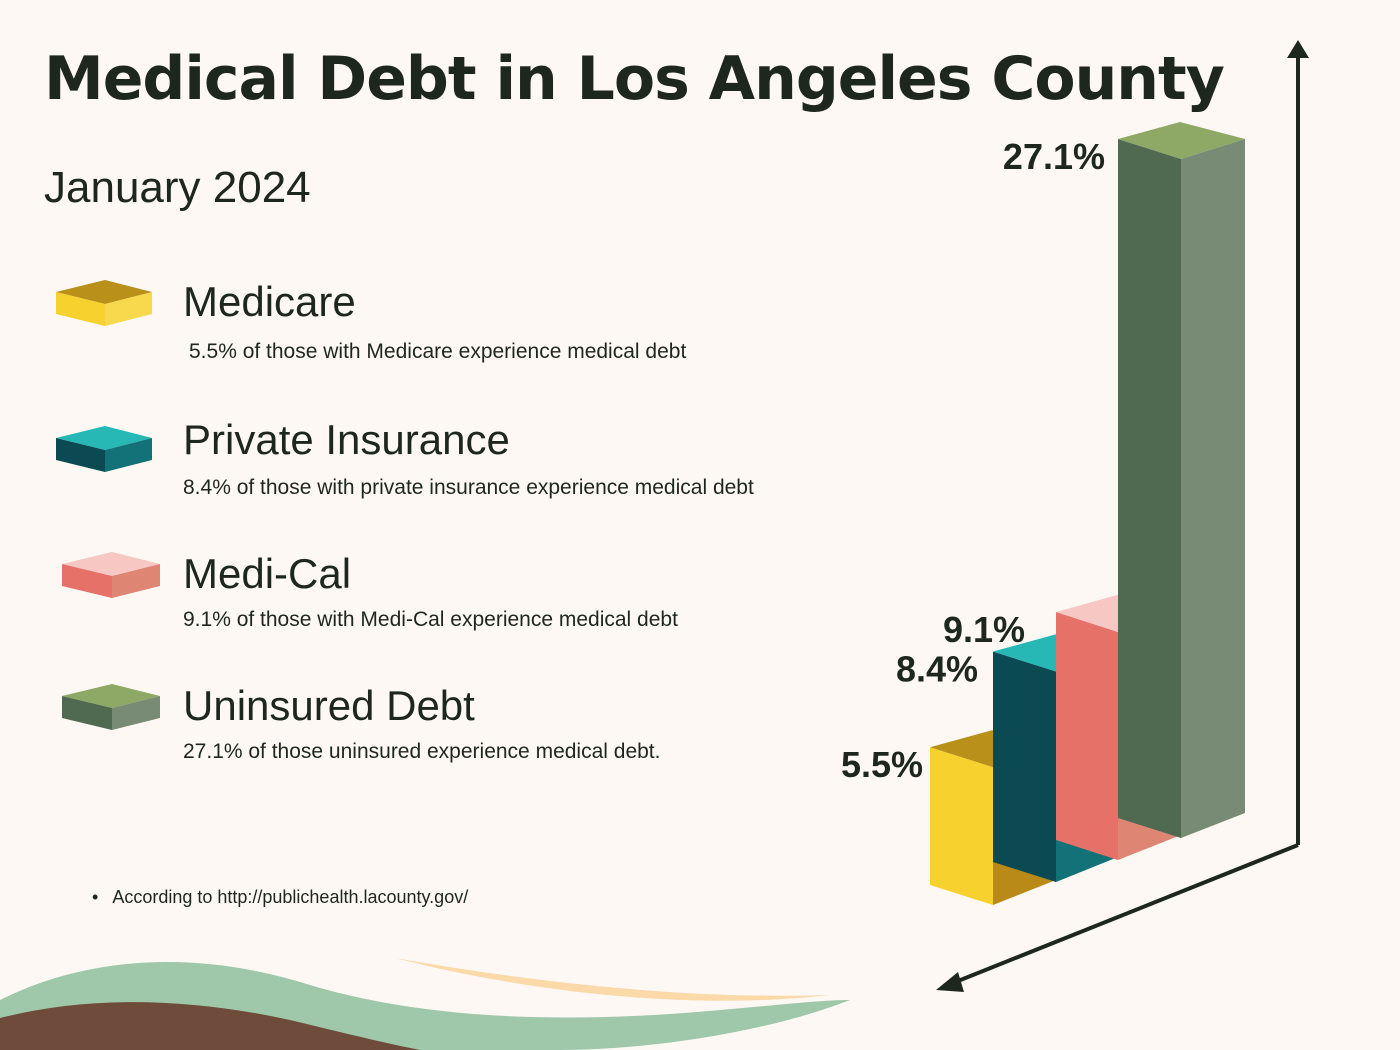 This screenshot has width=1400, height=1050. Describe the element at coordinates (111, 575) in the screenshot. I see `medi-cal-swatch-icon` at that location.